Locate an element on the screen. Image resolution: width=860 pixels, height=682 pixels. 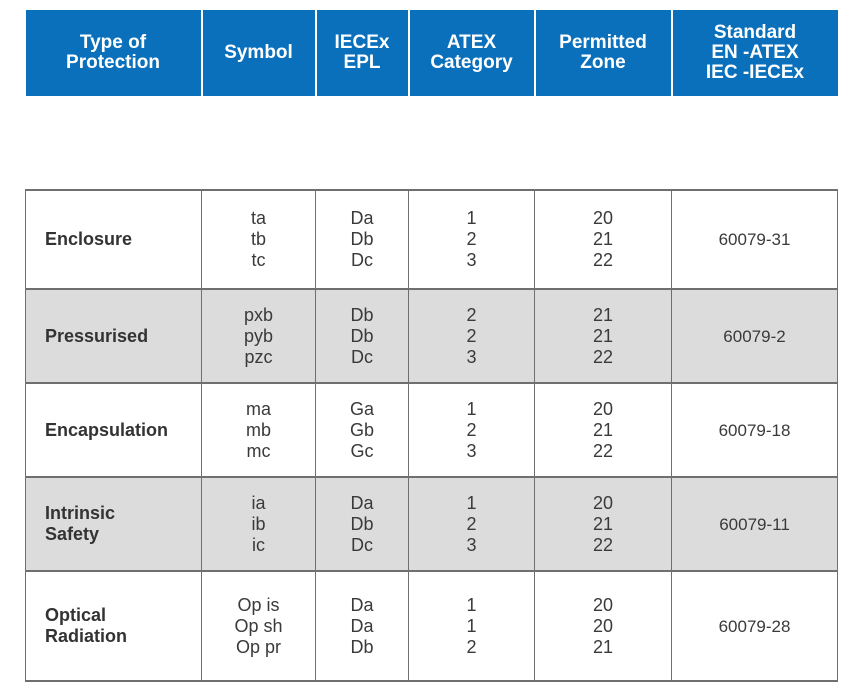
header-line: Standard is located at coordinates (755, 32).